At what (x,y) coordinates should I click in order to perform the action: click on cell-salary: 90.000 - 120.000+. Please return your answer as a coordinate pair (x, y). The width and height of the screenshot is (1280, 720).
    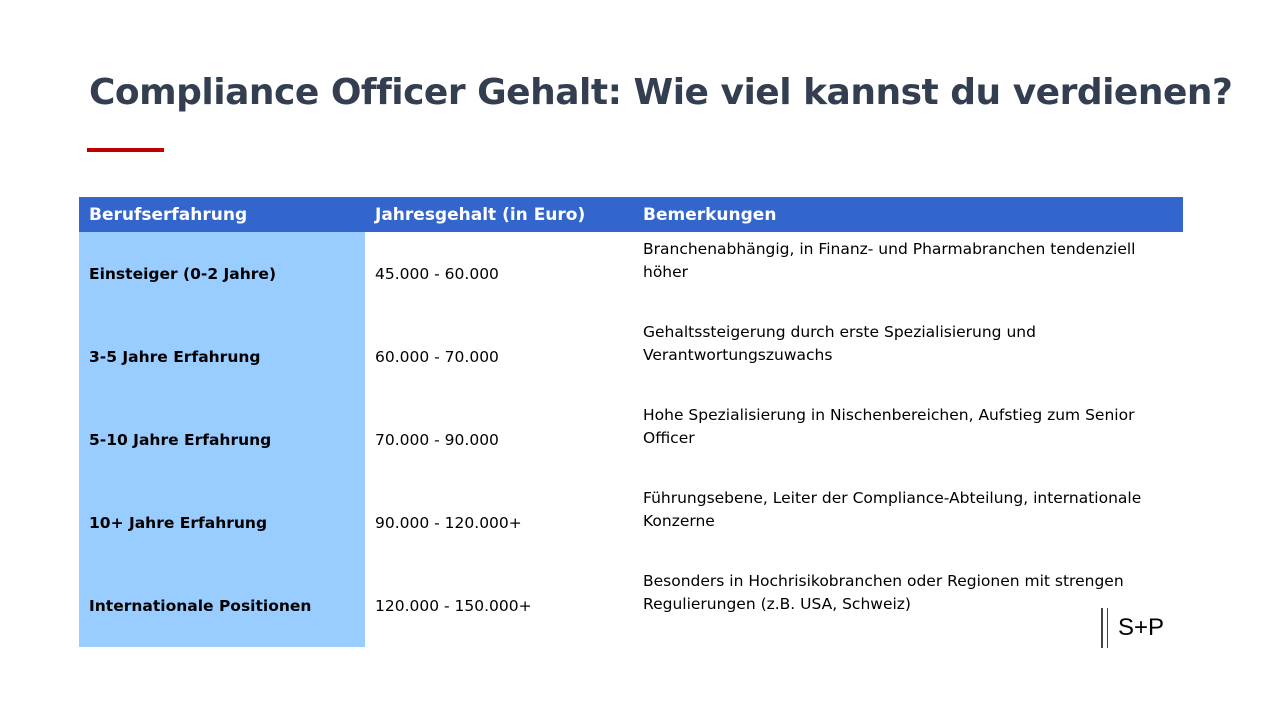
    Looking at the image, I should click on (448, 522).